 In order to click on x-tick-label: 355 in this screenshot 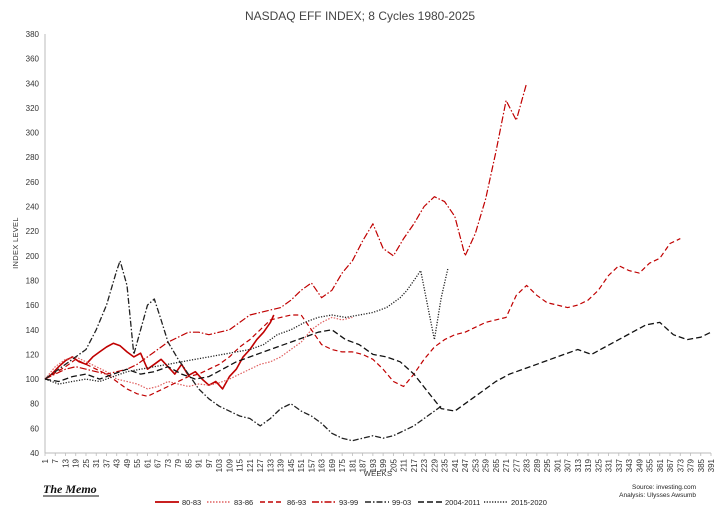, I will do `click(650, 465)`.